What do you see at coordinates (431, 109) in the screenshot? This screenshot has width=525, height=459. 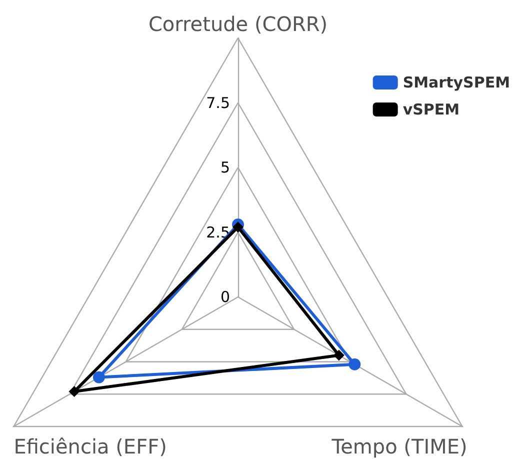 I see `legend-label: vSPEM` at bounding box center [431, 109].